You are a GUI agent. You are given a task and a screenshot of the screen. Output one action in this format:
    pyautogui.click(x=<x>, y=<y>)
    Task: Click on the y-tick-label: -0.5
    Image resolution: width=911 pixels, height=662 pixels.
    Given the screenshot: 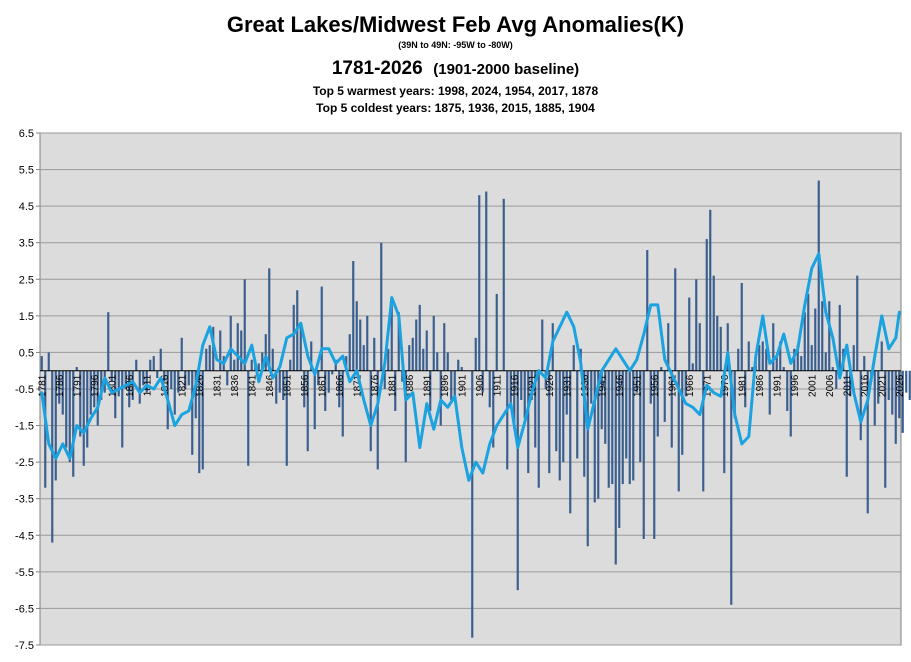 What is the action you would take?
    pyautogui.click(x=24, y=390)
    